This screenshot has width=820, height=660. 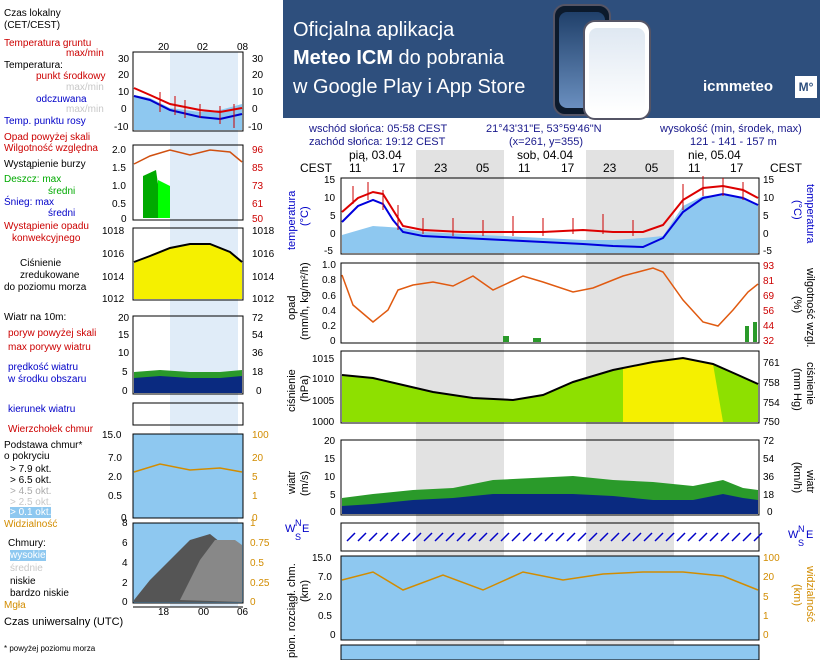 What do you see at coordinates (258, 204) in the screenshot?
I see `legend-hum-tick-3: 61` at bounding box center [258, 204].